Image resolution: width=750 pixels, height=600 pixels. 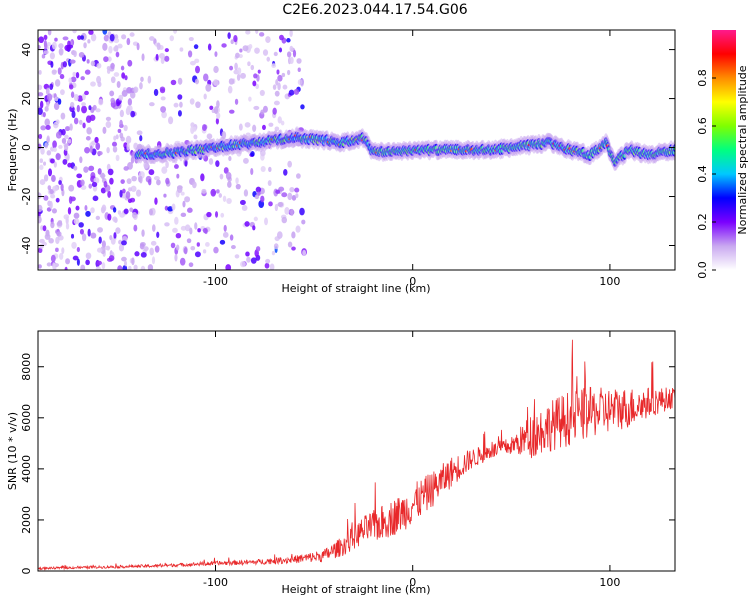 I want to click on x-tick-label: -100, so click(x=215, y=281).